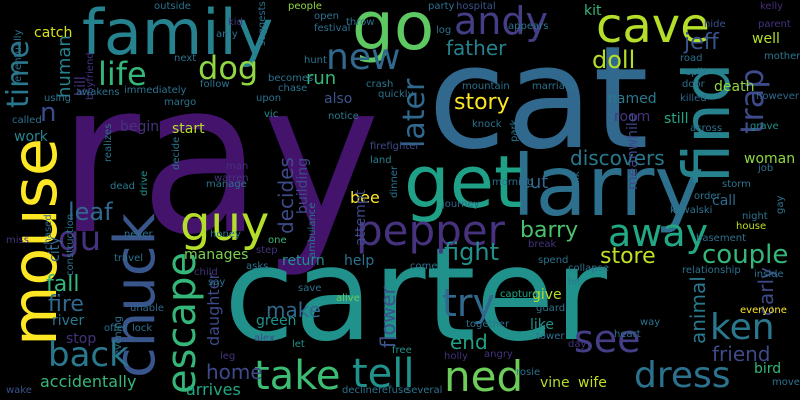 Image resolution: width=800 pixels, height=400 pixels. Describe the element at coordinates (395, 146) in the screenshot. I see `word: firefighter` at that location.